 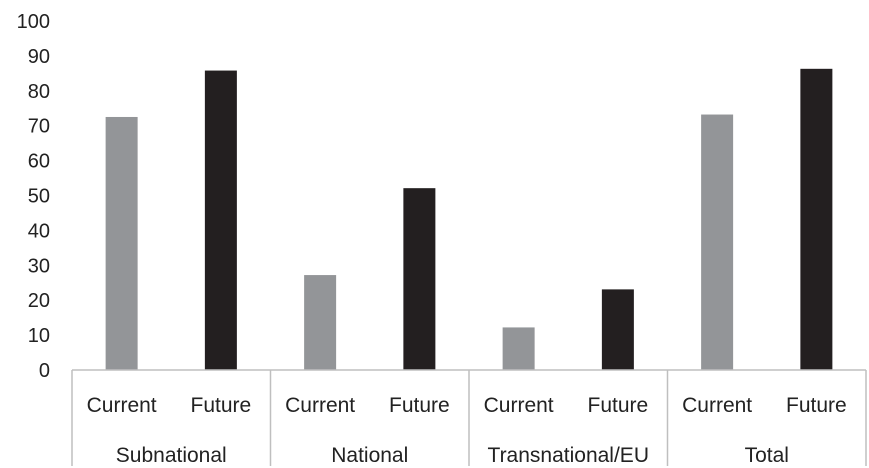 What do you see at coordinates (121, 243) in the screenshot?
I see `bar-subnational-current` at bounding box center [121, 243].